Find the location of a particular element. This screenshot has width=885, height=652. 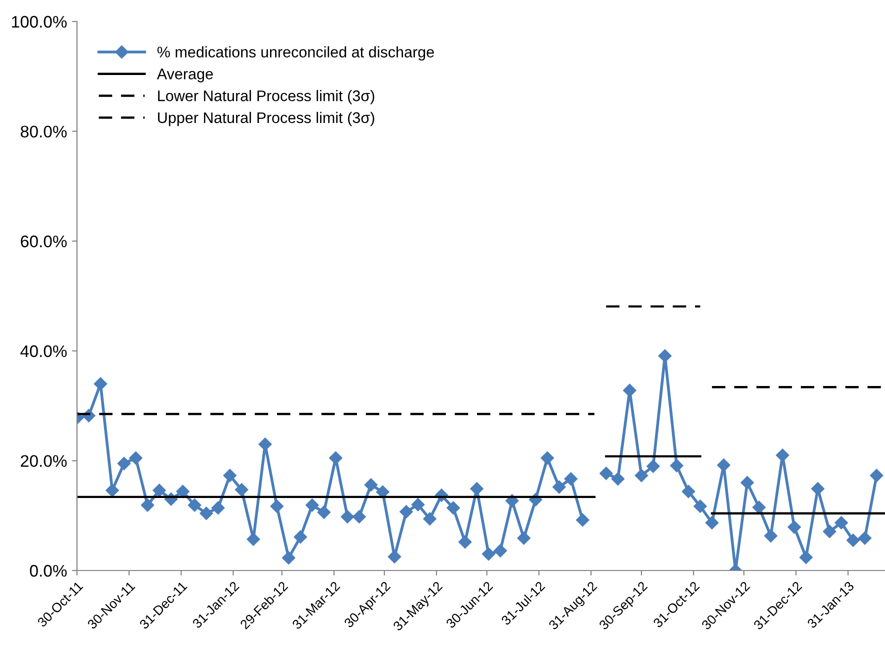

y-tick-label: 40.0% is located at coordinates (43, 351).